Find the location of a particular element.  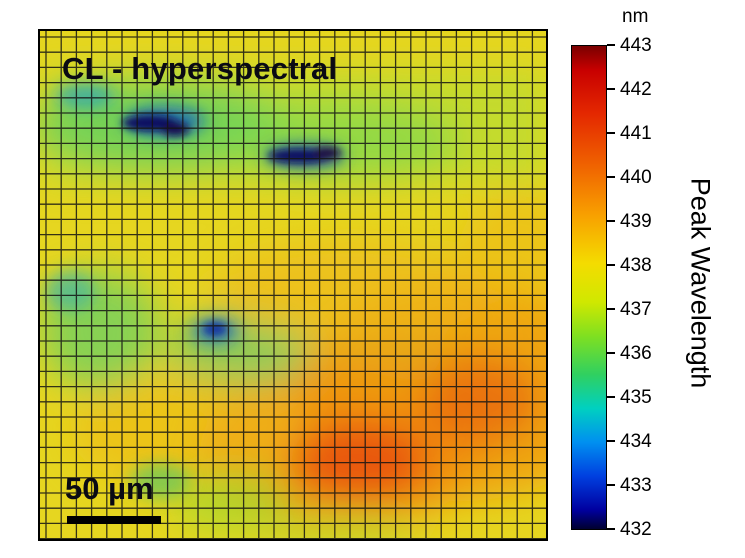

colorbar-tick-label: 441 is located at coordinates (636, 133).